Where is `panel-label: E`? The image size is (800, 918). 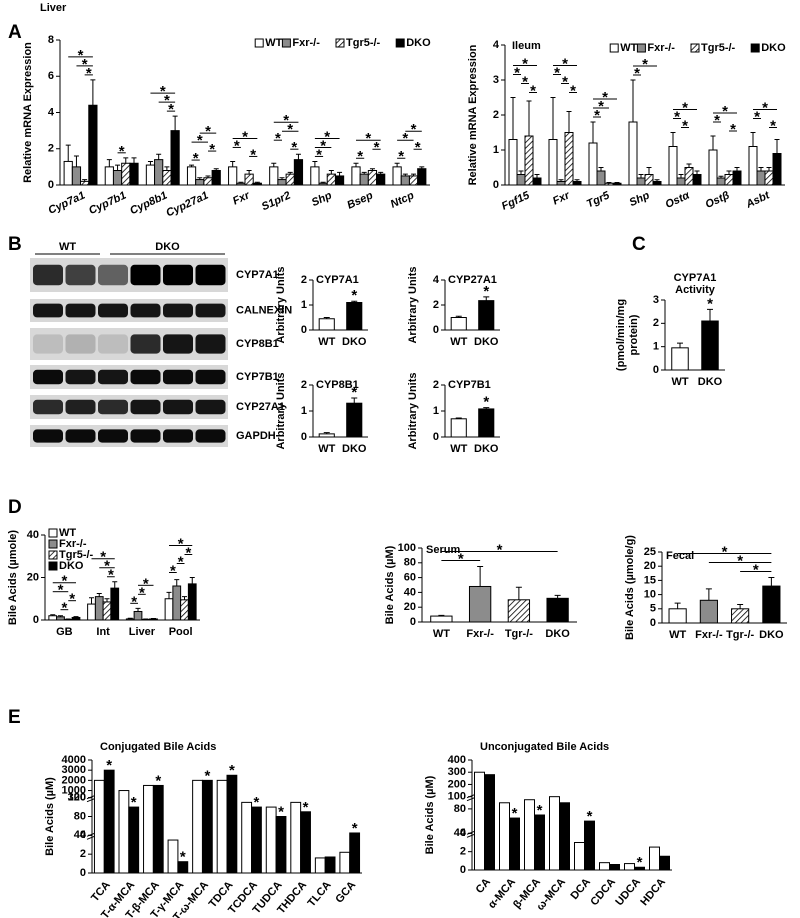
panel-label: E is located at coordinates (14, 717).